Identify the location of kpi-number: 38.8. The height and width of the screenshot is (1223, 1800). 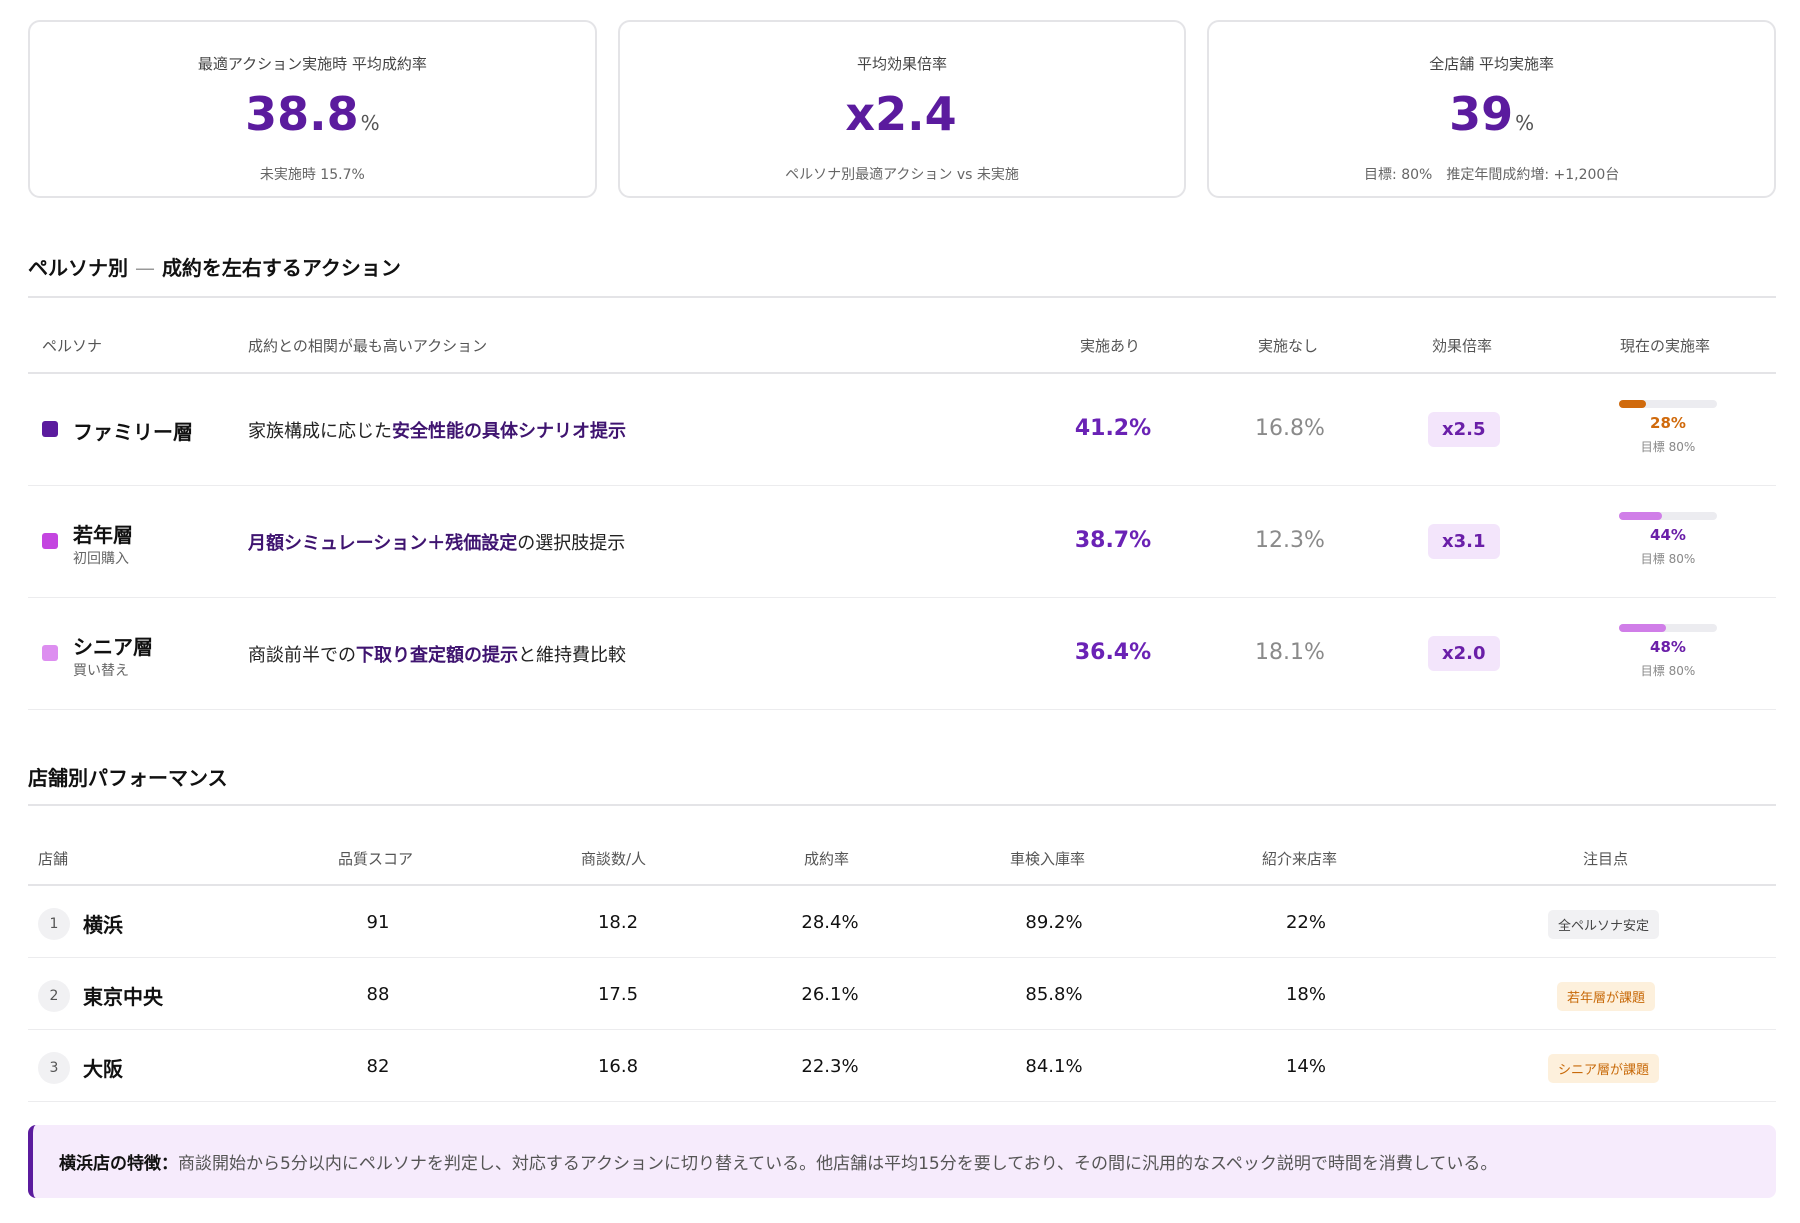
(302, 114).